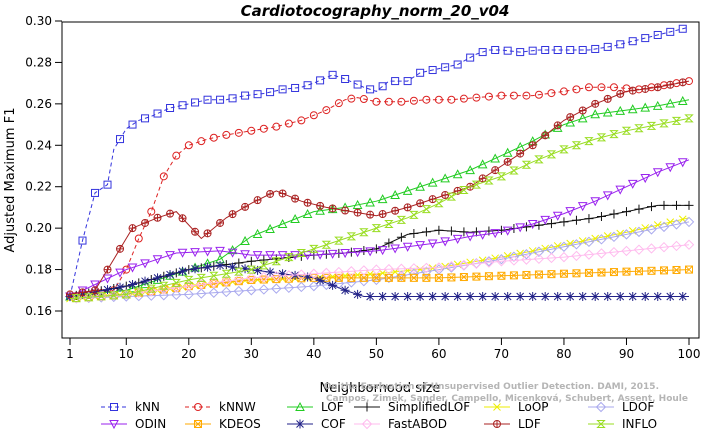  What do you see at coordinates (501, 354) in the screenshot?
I see `x-tick-label: 70` at bounding box center [501, 354].